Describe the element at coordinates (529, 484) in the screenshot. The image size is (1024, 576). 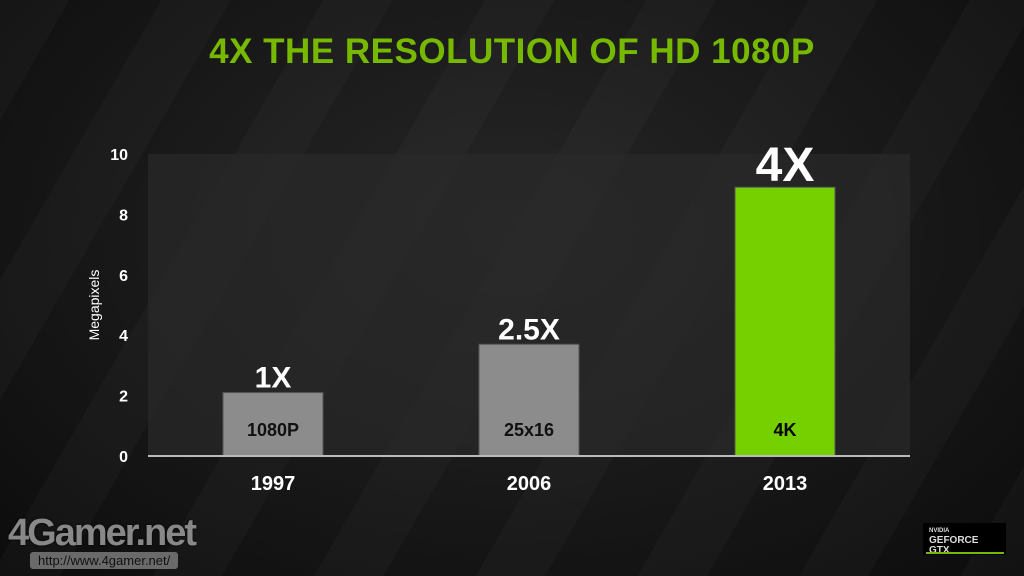
I see `x-tick-label: 2006` at that location.